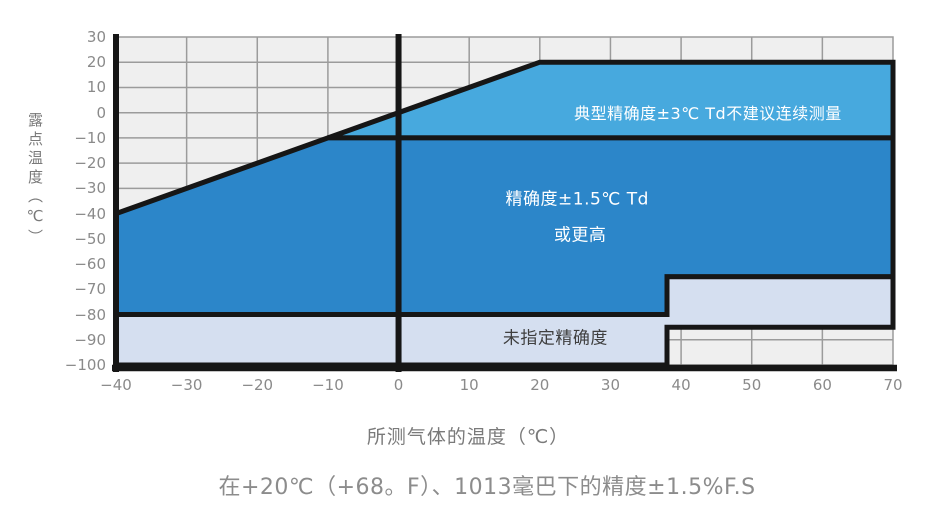 This screenshot has width=937, height=515. Describe the element at coordinates (96, 87) in the screenshot. I see `y-tick-label: 10` at that location.